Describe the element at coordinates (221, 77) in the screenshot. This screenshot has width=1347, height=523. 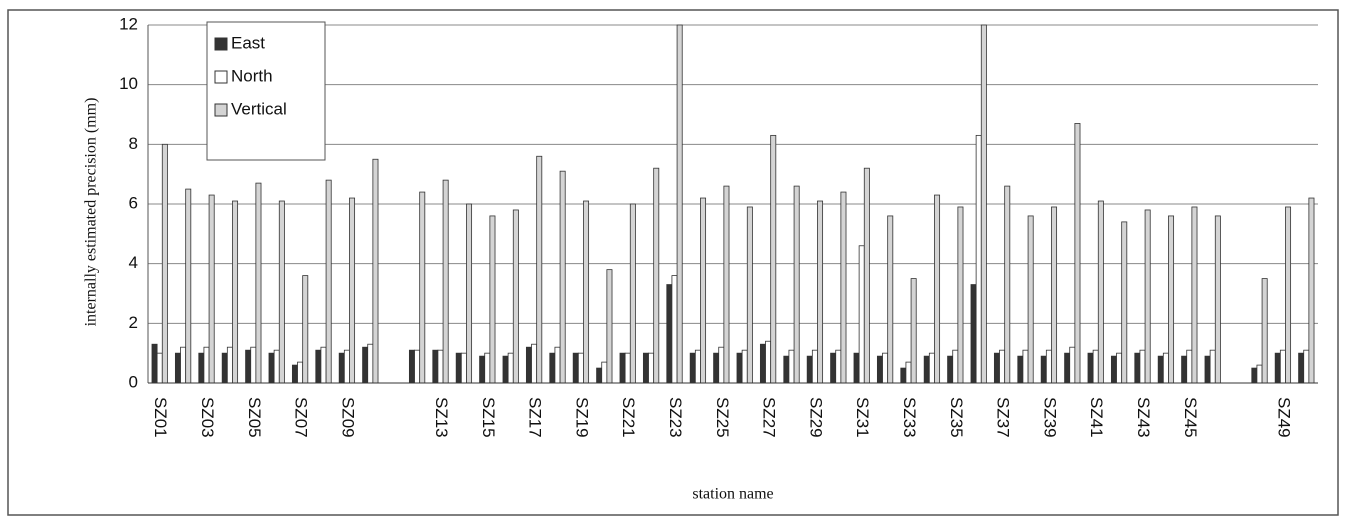
I see `legend-swatch` at that location.